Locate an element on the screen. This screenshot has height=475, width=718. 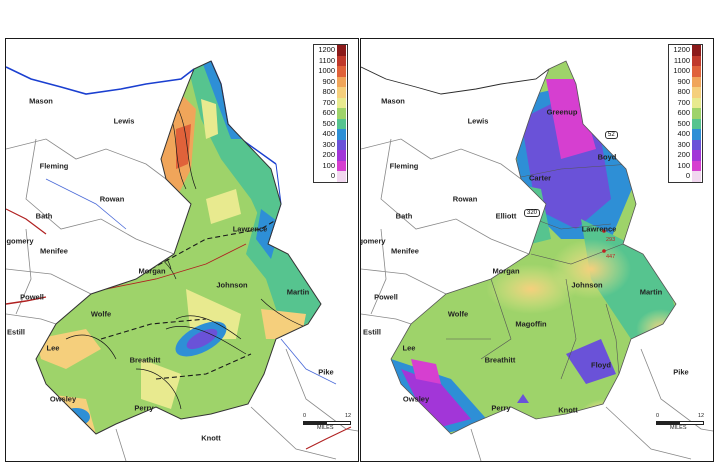
county-label: Carter is located at coordinates (540, 178).